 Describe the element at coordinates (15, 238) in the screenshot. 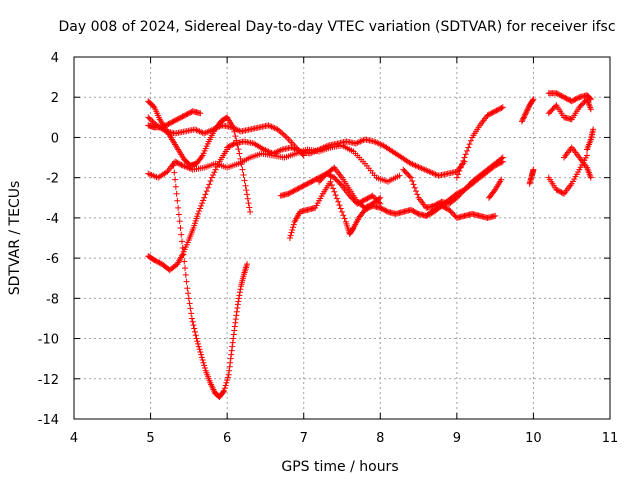

I see `y-axis-label: SDTVAR / TECUs` at that location.